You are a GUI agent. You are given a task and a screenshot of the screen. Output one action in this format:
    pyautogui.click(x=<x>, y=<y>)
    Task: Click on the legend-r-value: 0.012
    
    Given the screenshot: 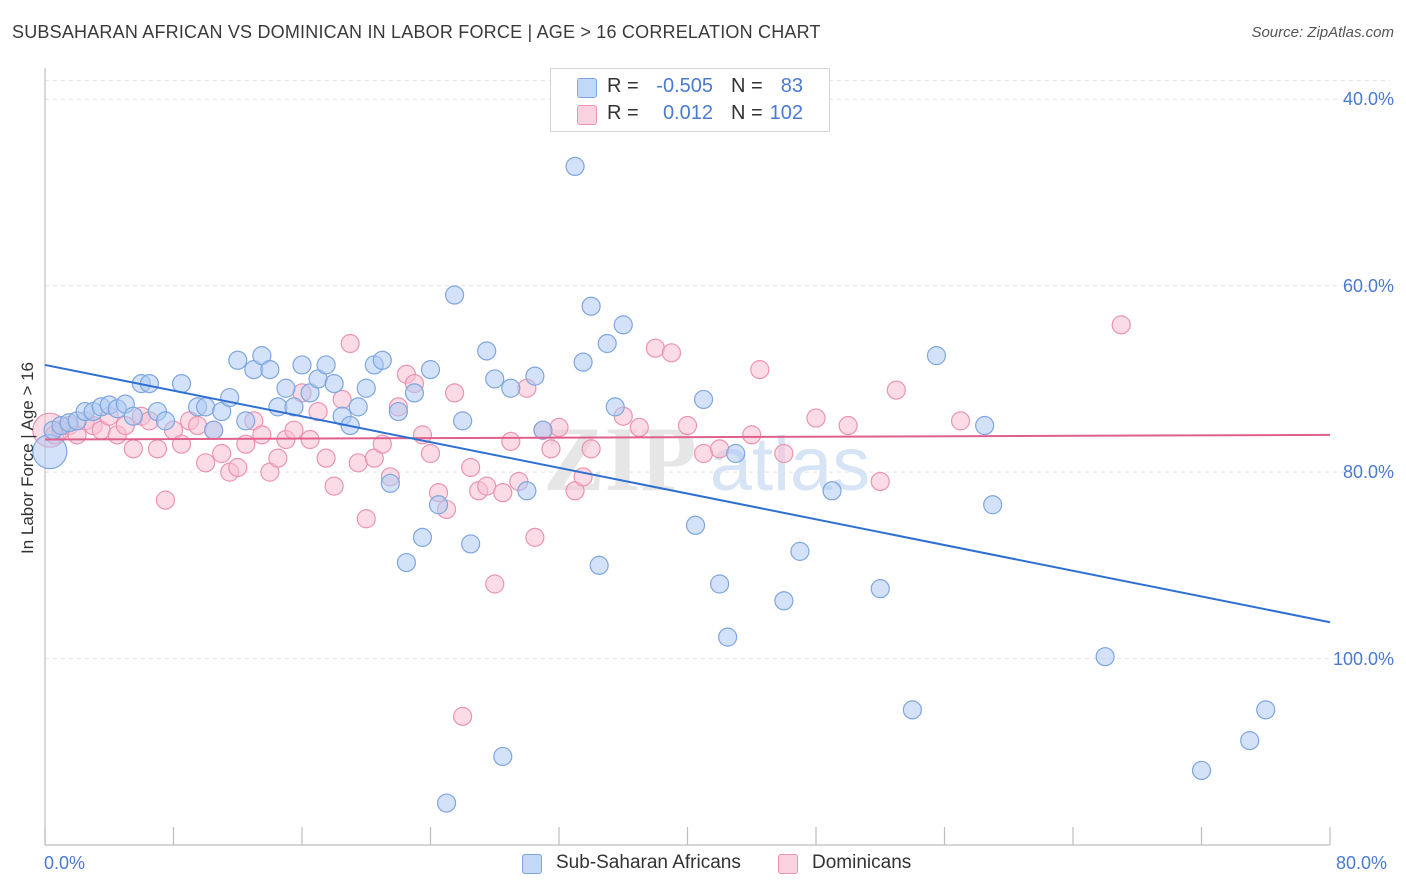 What is the action you would take?
    pyautogui.click(x=687, y=113)
    